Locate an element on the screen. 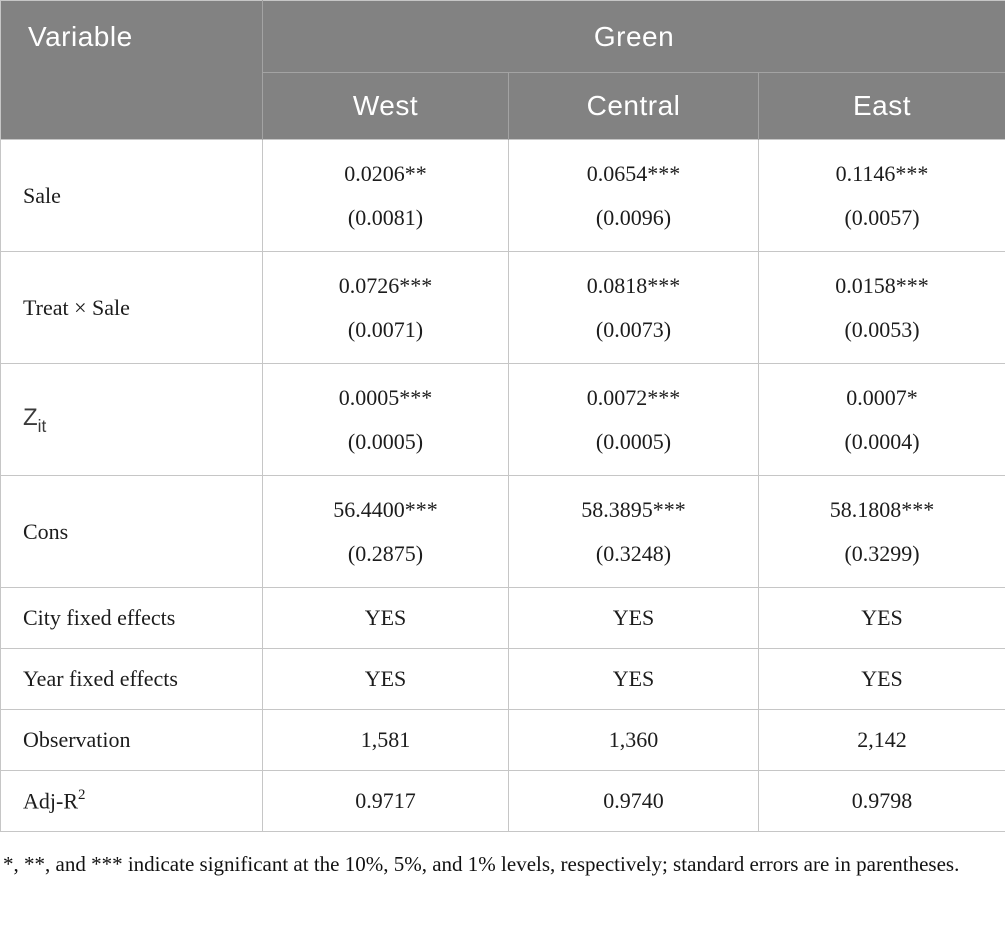 This screenshot has height=925, width=1005. cell-yearfe-east: YES is located at coordinates (881, 679).